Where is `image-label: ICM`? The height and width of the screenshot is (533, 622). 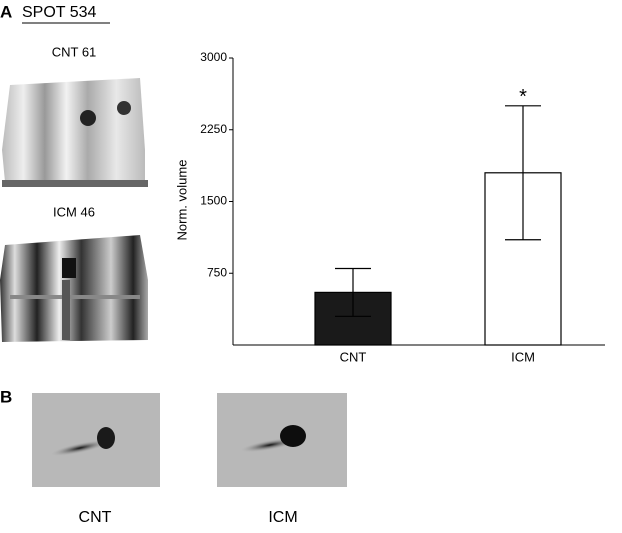 image-label: ICM is located at coordinates (282, 517).